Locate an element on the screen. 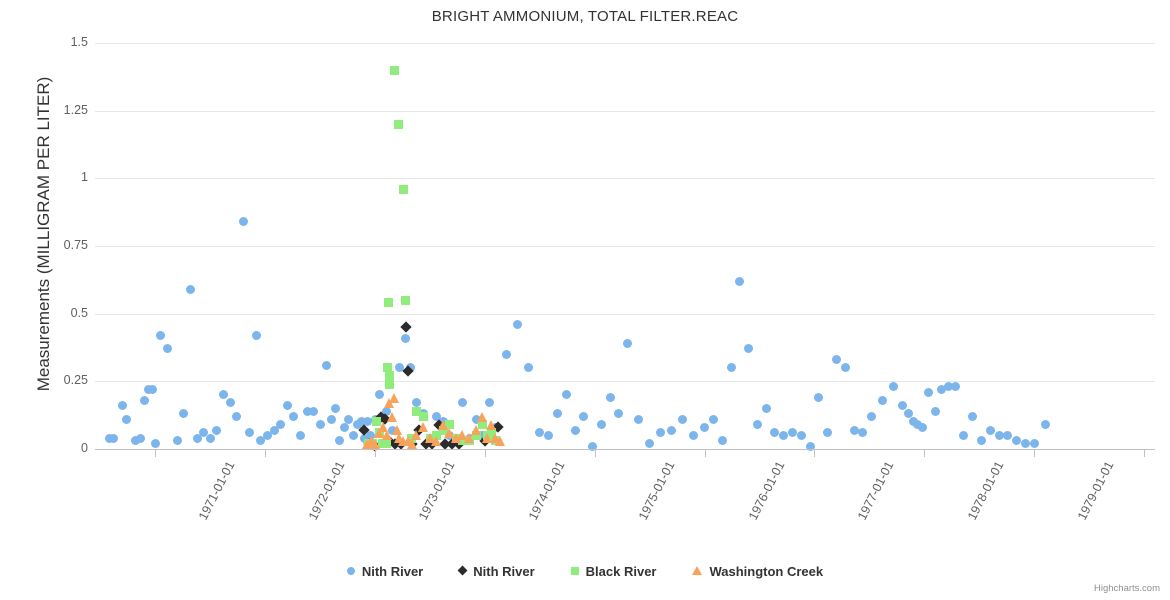 This screenshot has height=600, width=1170. legend-item-0: Nith River is located at coordinates (384, 571).